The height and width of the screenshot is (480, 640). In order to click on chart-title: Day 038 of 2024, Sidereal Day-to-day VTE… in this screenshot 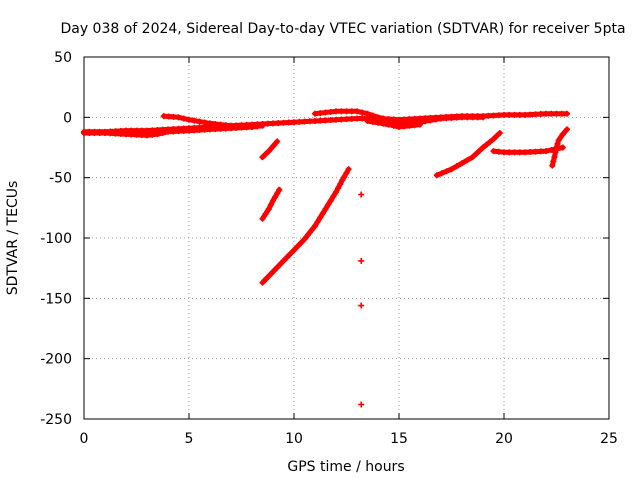, I will do `click(342, 29)`.